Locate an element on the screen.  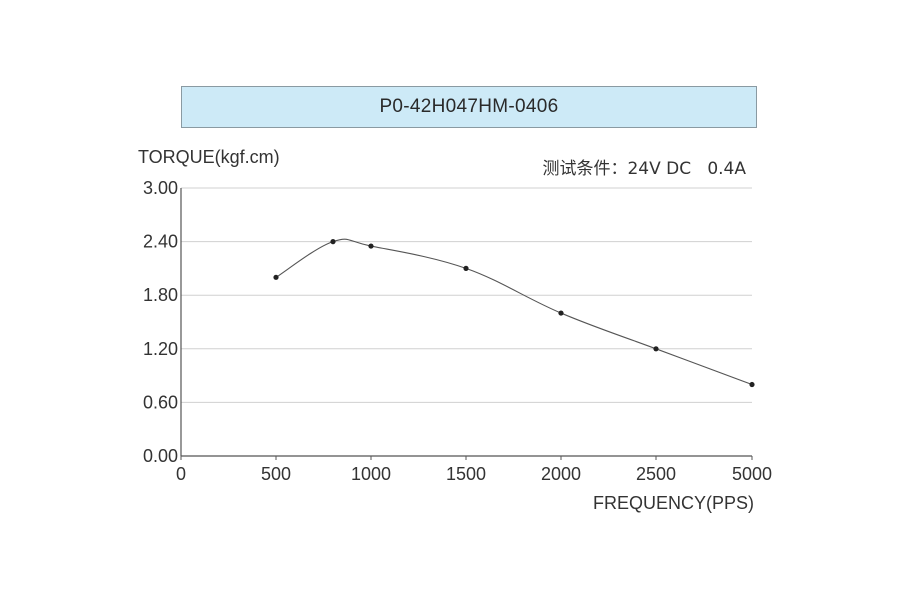
y-tick-label-2.40: 2.40 is located at coordinates (160, 242).